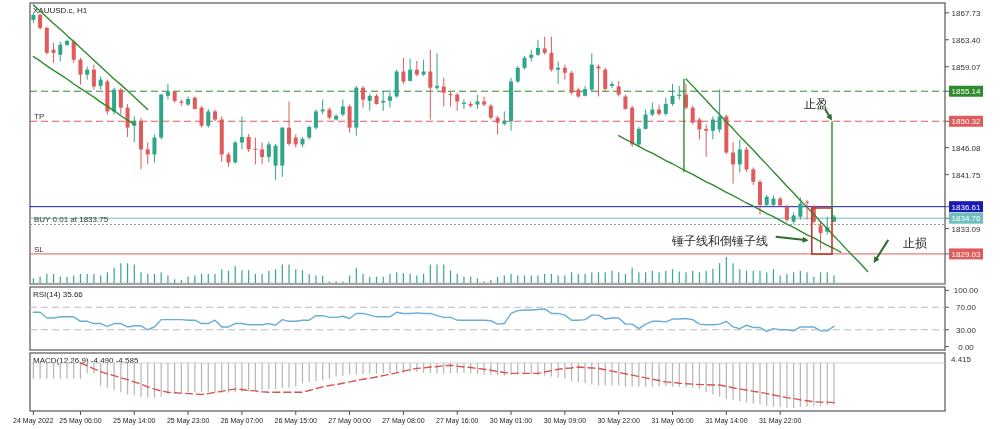 The width and height of the screenshot is (1001, 429). Describe the element at coordinates (966, 148) in the screenshot. I see `y-tick-label: 1846.08` at that location.